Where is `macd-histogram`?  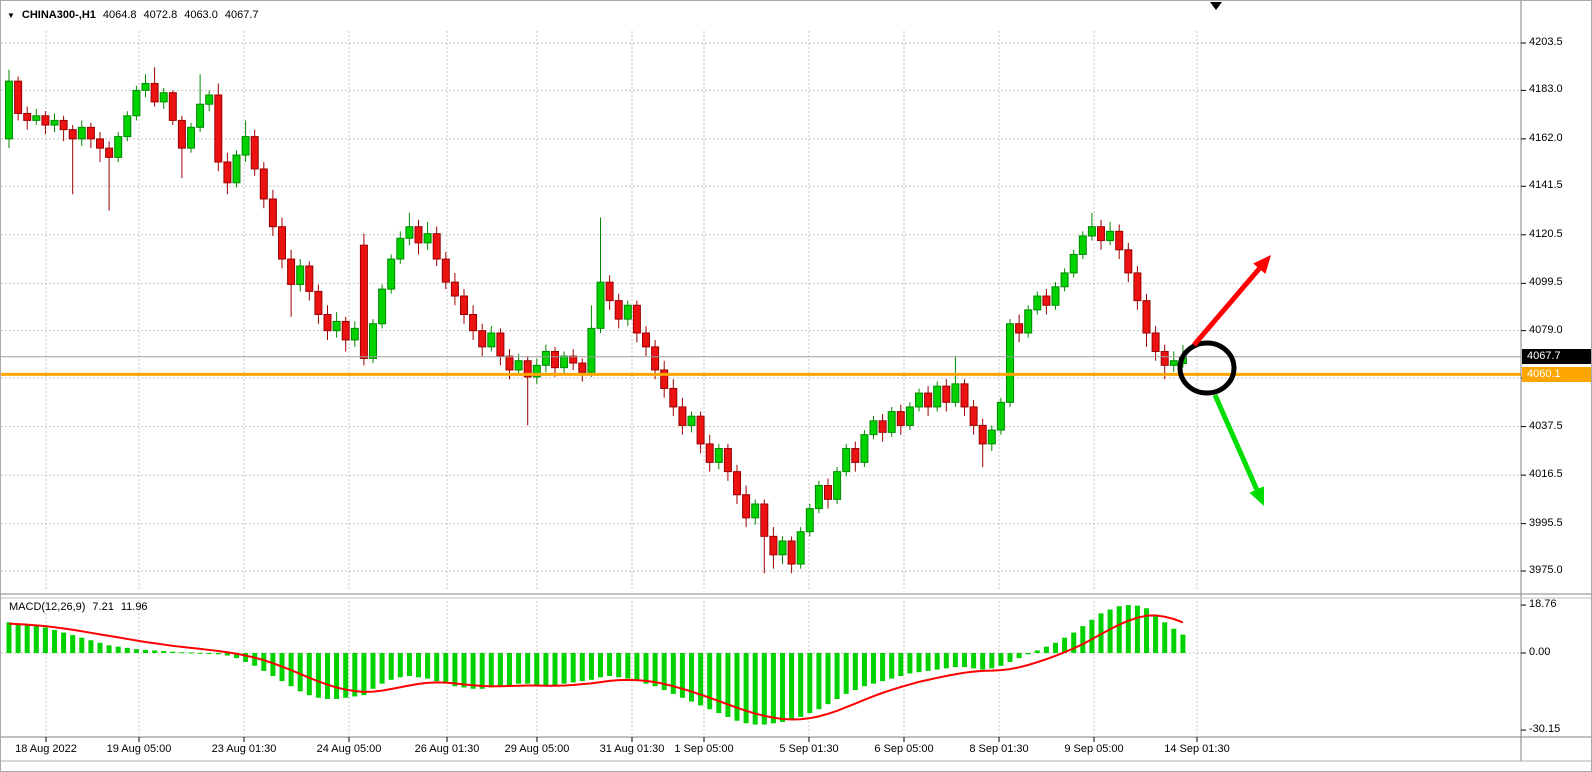 macd-histogram is located at coordinates (596, 665).